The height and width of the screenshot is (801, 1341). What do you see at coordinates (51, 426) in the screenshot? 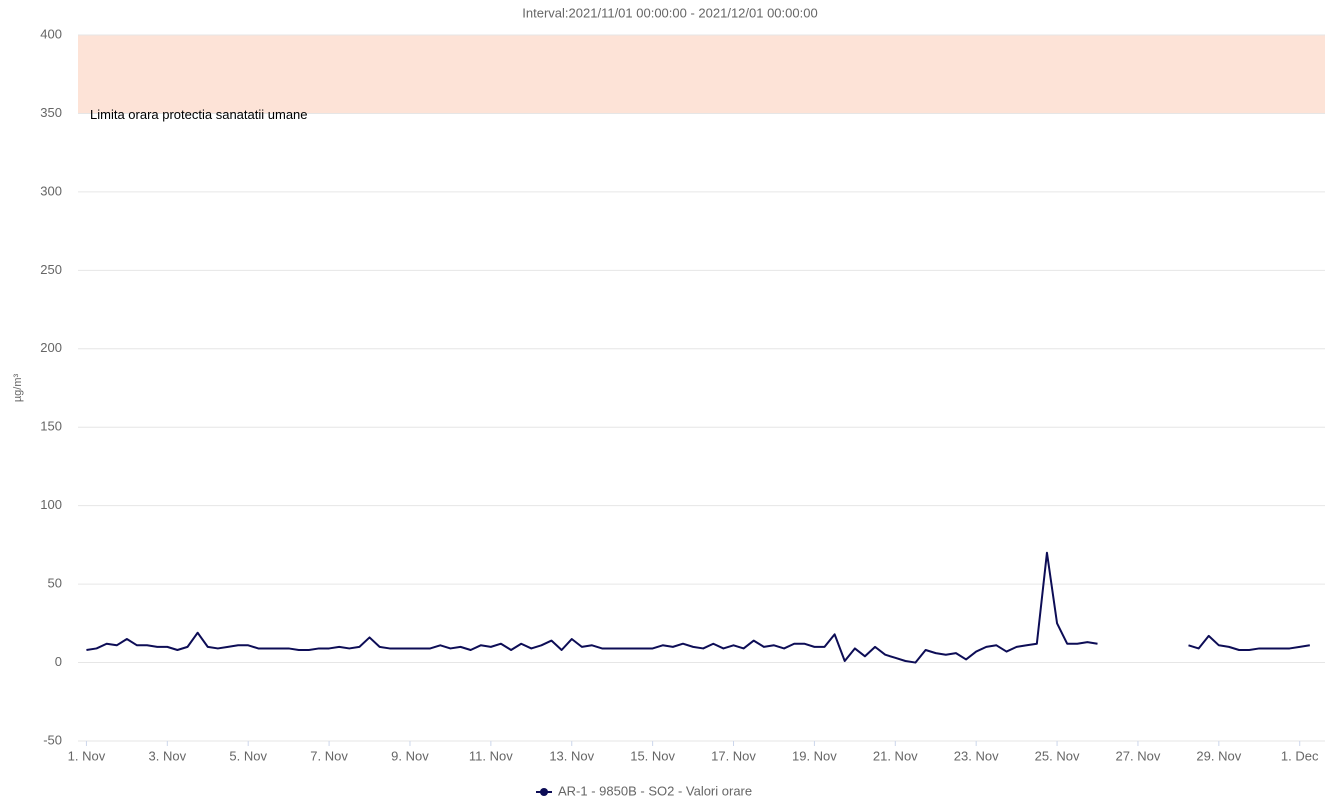
I see `y-tick-label: 150` at bounding box center [51, 426].